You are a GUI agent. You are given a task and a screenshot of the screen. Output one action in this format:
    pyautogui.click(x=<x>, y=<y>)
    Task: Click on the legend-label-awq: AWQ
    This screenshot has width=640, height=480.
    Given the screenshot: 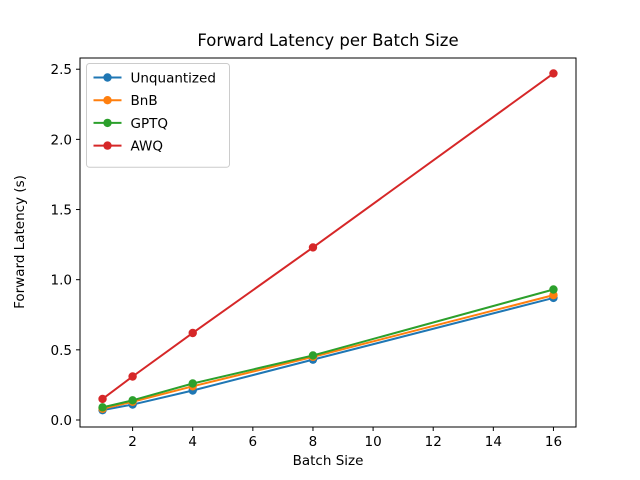 What is the action you would take?
    pyautogui.click(x=147, y=147)
    